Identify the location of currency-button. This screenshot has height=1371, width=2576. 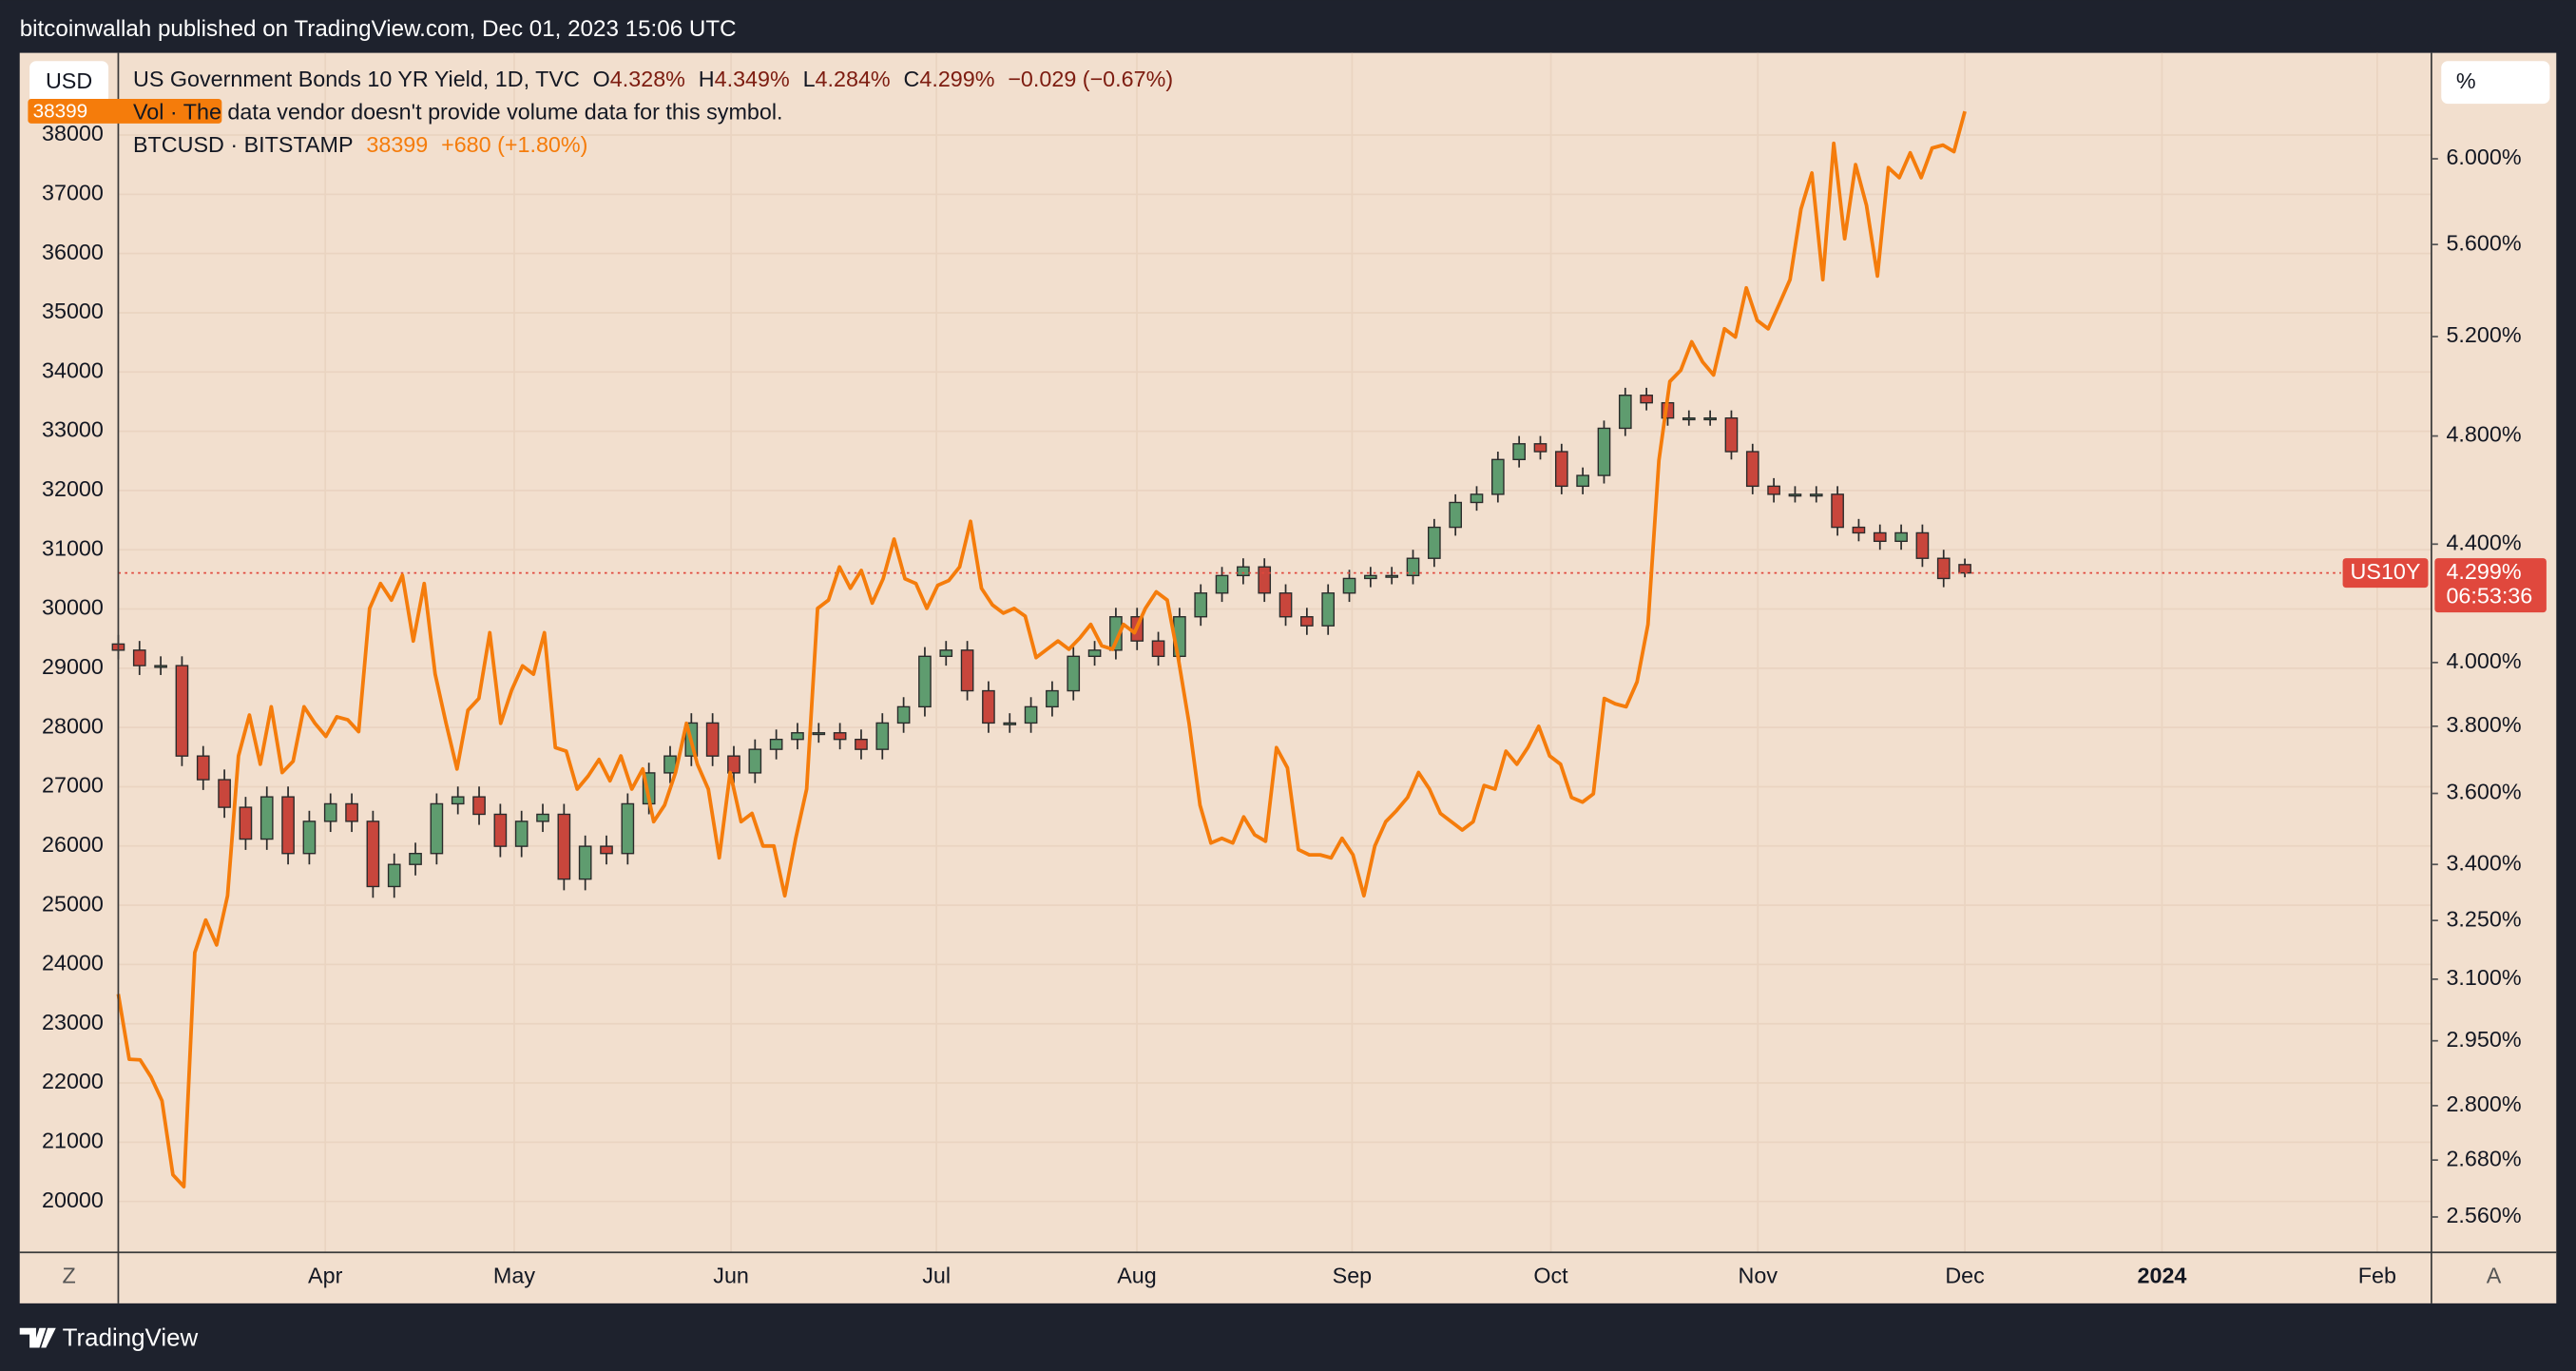
(69, 83).